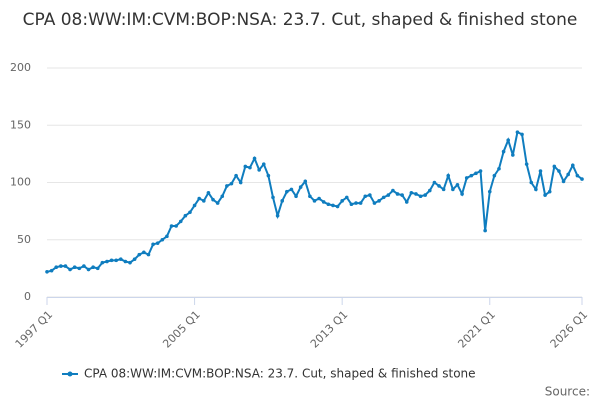  What do you see at coordinates (20, 124) in the screenshot?
I see `y-tick-label: 150` at bounding box center [20, 124].